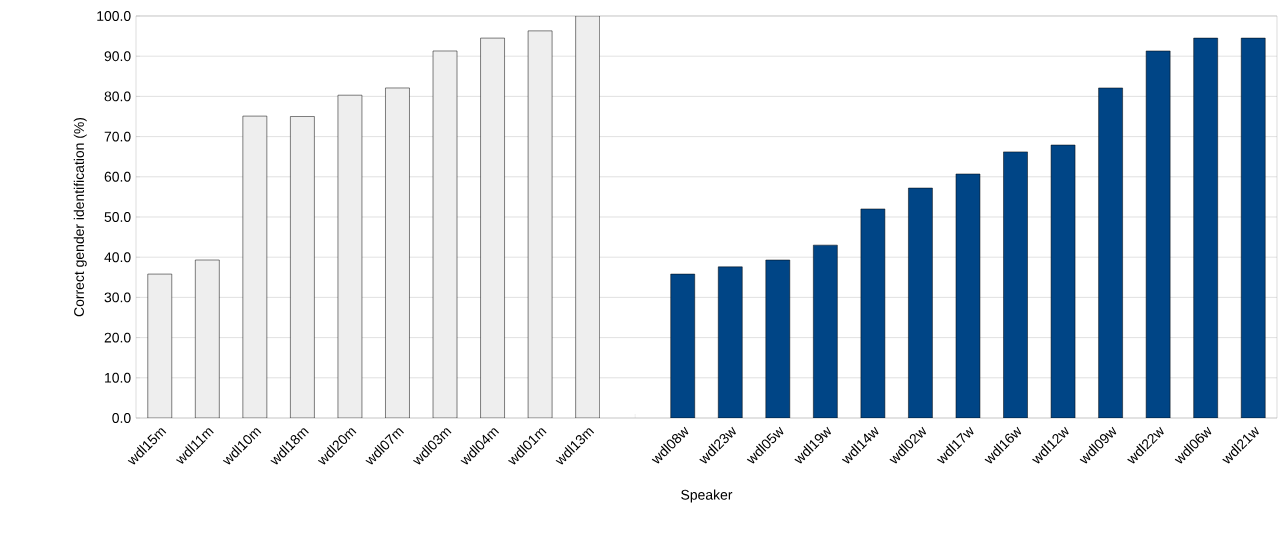  Describe the element at coordinates (117, 96) in the screenshot. I see `y-tick-label: 80.0` at that location.